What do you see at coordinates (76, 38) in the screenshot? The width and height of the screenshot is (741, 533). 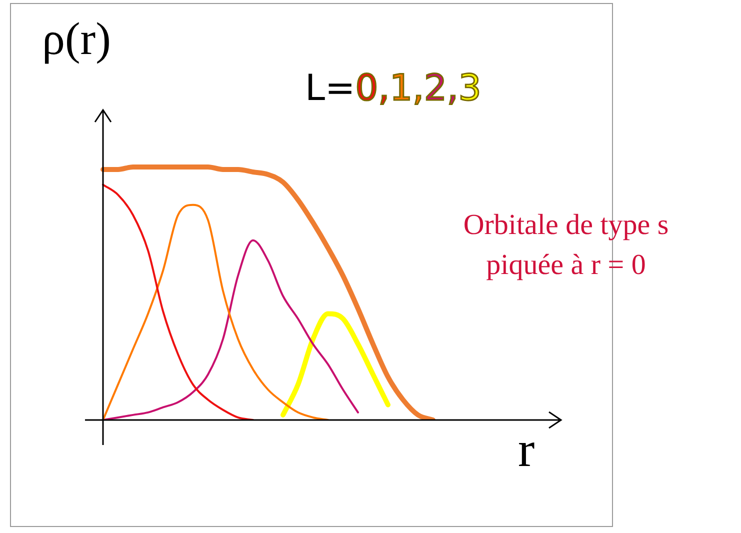 I see `y-axis-title: ρ(r)` at bounding box center [76, 38].